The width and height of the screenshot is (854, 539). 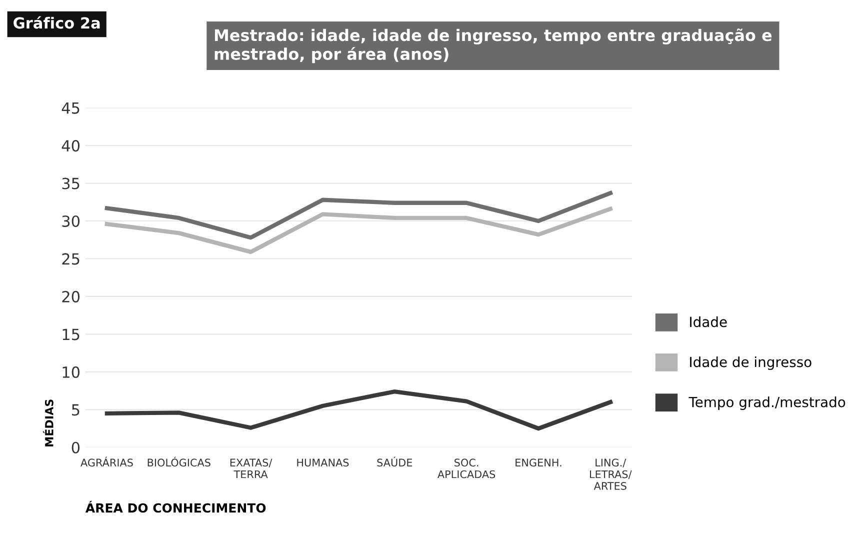 What do you see at coordinates (71, 108) in the screenshot?
I see `y-tick-label: 45` at bounding box center [71, 108].